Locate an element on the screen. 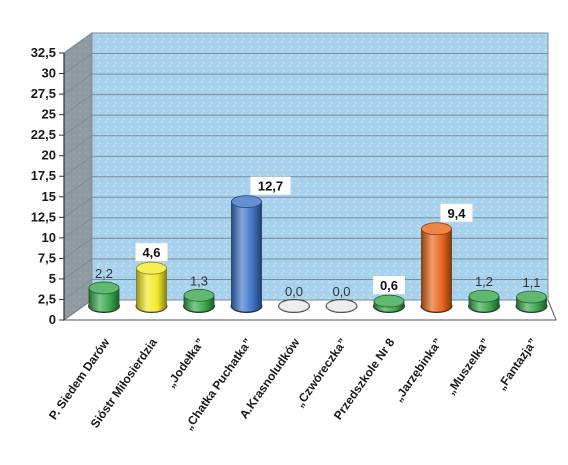 The height and width of the screenshot is (465, 568). y-tick-label: 20 is located at coordinates (49, 155).